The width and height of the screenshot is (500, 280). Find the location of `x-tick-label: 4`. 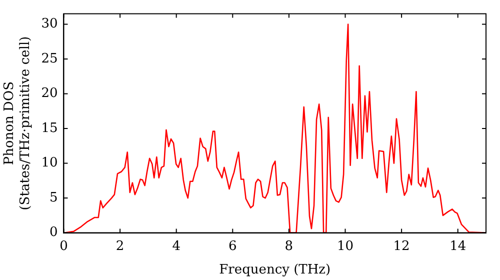

x-tick-label: 4 is located at coordinates (176, 246).